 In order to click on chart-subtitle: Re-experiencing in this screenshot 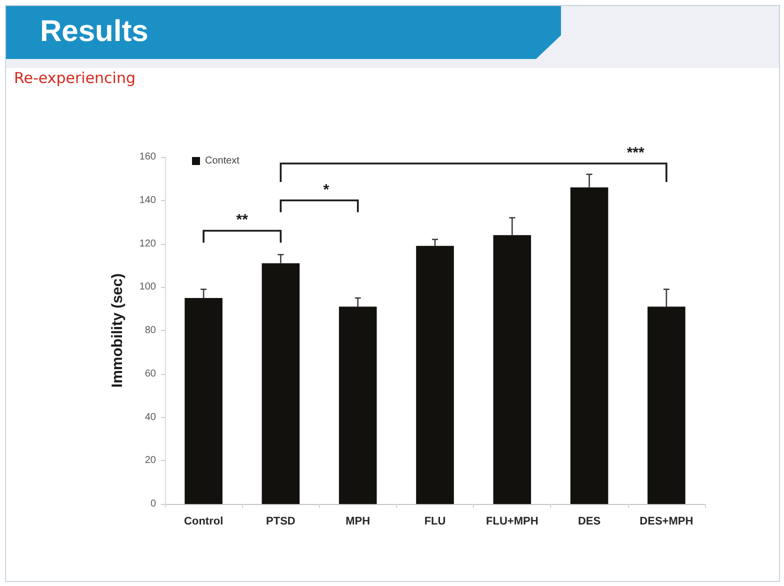, I will do `click(75, 78)`.